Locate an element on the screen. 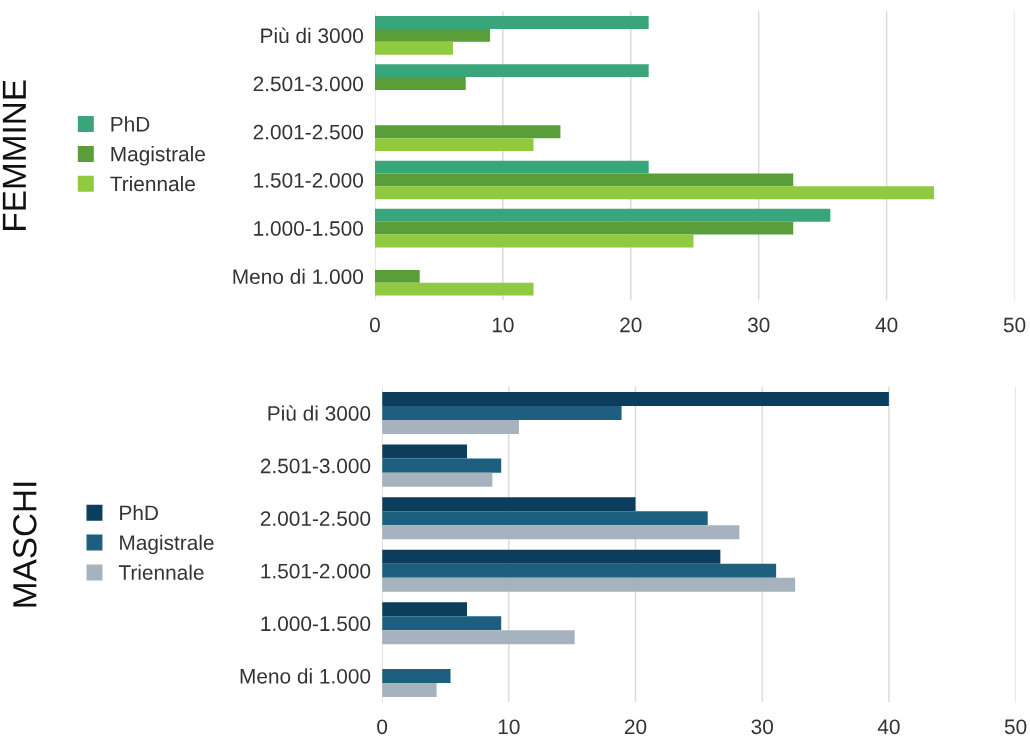 This screenshot has width=1030, height=751. y-axis-title: FEMMINE is located at coordinates (14, 155).